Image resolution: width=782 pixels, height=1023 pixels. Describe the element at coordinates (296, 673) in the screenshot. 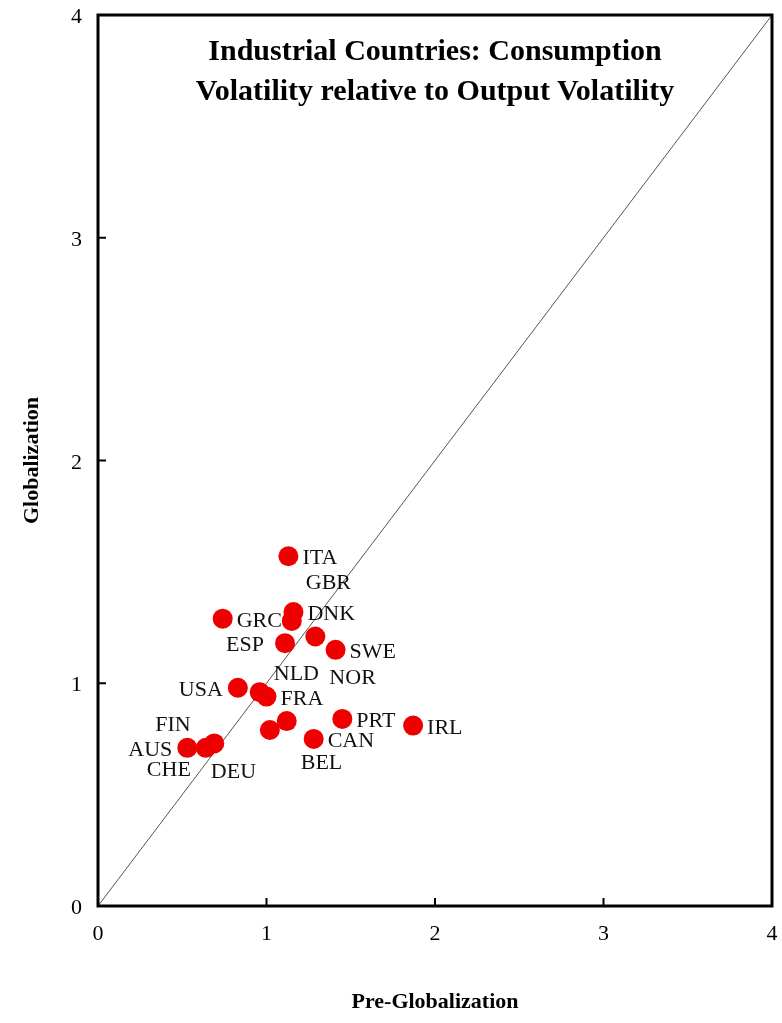

I see `annotation: NLD` at that location.